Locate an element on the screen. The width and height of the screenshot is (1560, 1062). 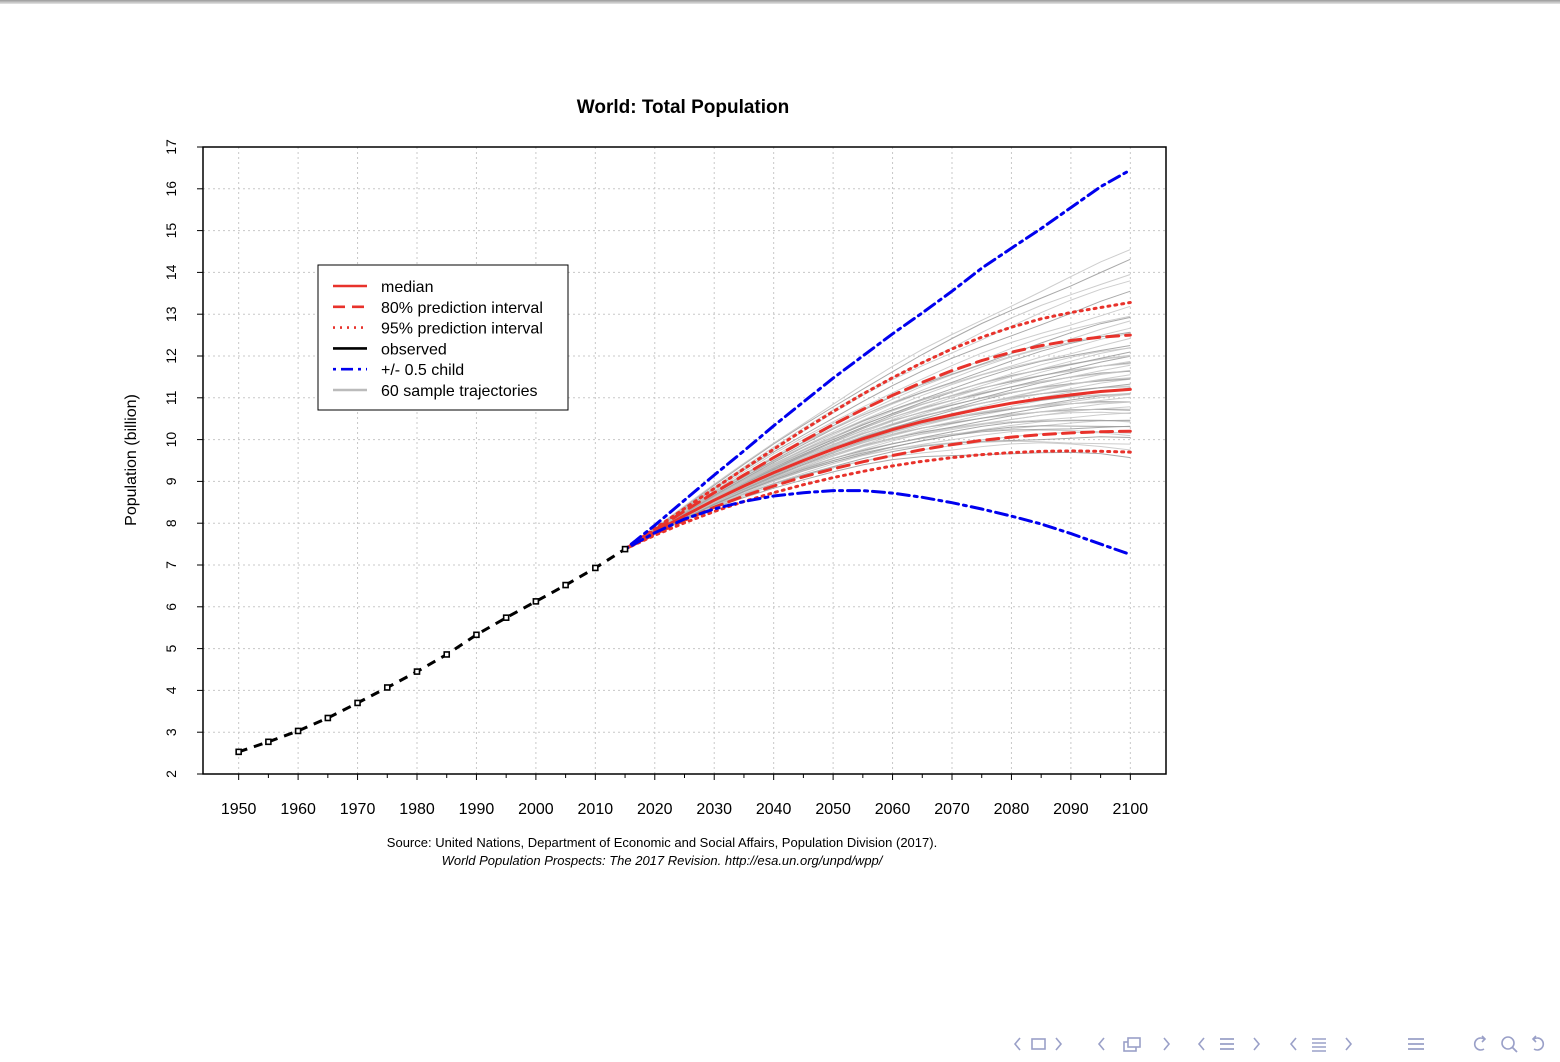
legend-label: 60 sample trajectories is located at coordinates (459, 391).